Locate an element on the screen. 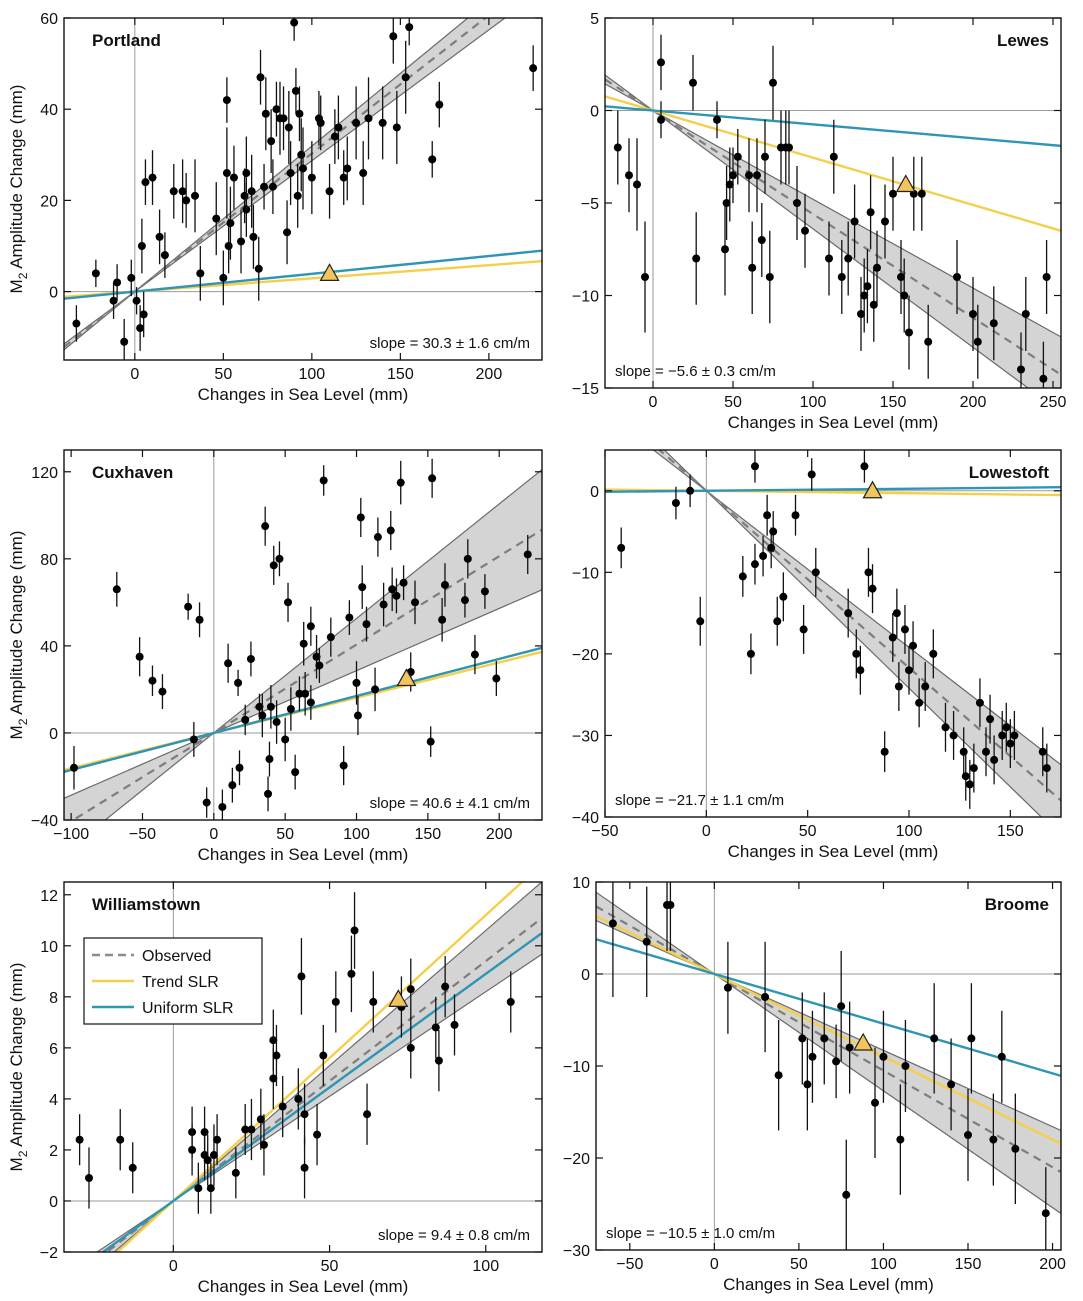  x-axis-label: Changes in Sea Level (mm) is located at coordinates (303, 1286).